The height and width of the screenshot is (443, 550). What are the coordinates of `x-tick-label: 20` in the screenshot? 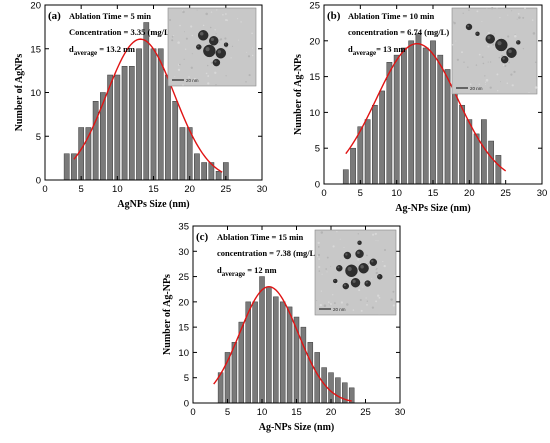 It's located at (331, 412).